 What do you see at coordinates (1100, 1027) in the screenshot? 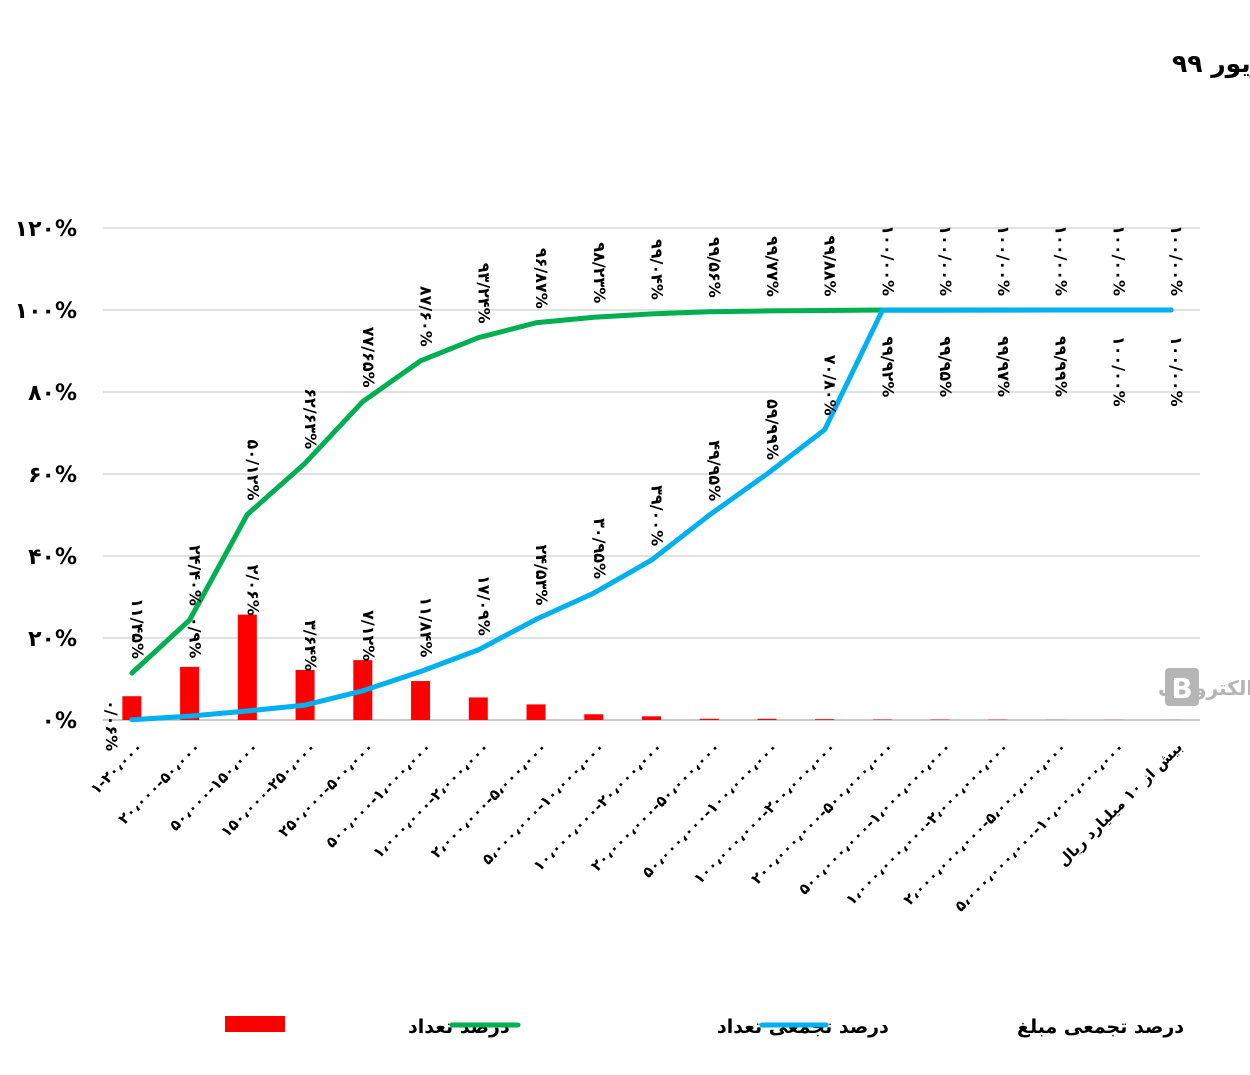
I see `legend-label: درصد تجمعی مبلغ` at bounding box center [1100, 1027].